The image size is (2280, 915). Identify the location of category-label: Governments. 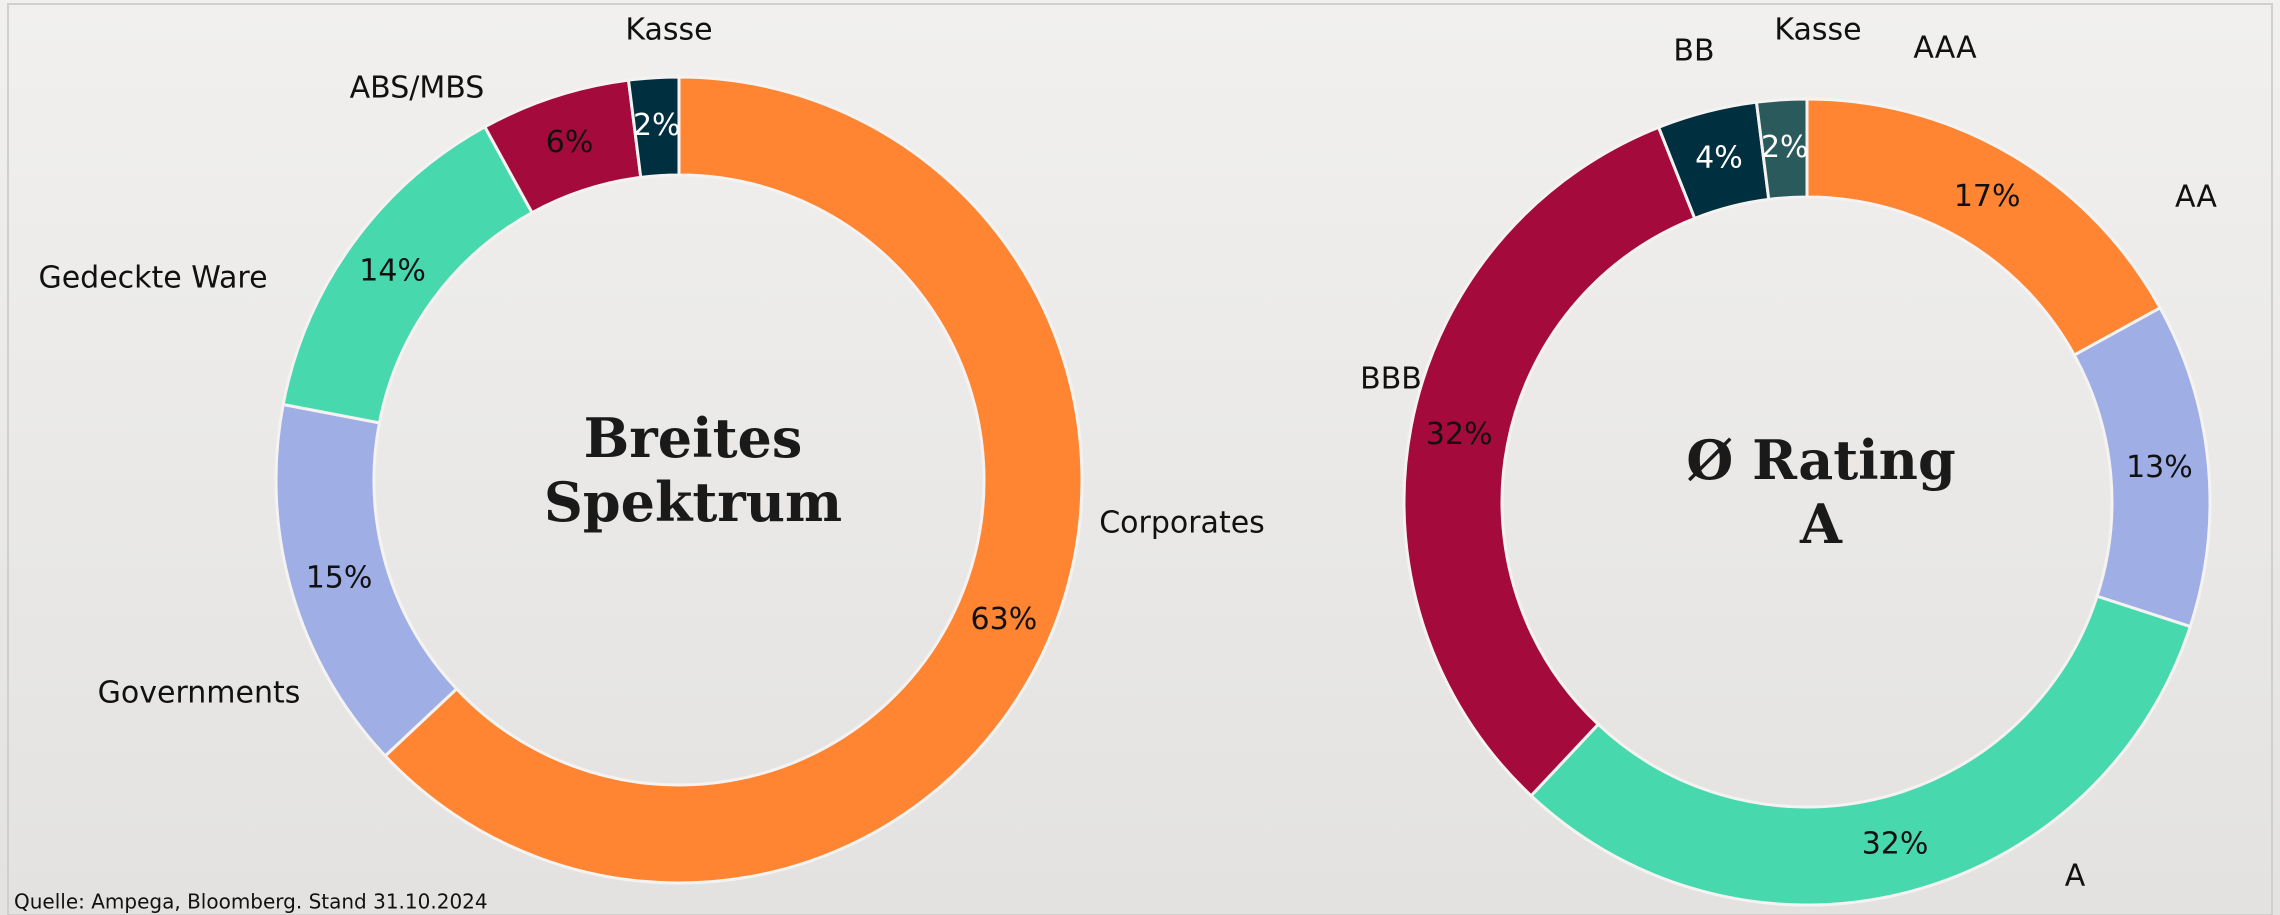
(199, 693).